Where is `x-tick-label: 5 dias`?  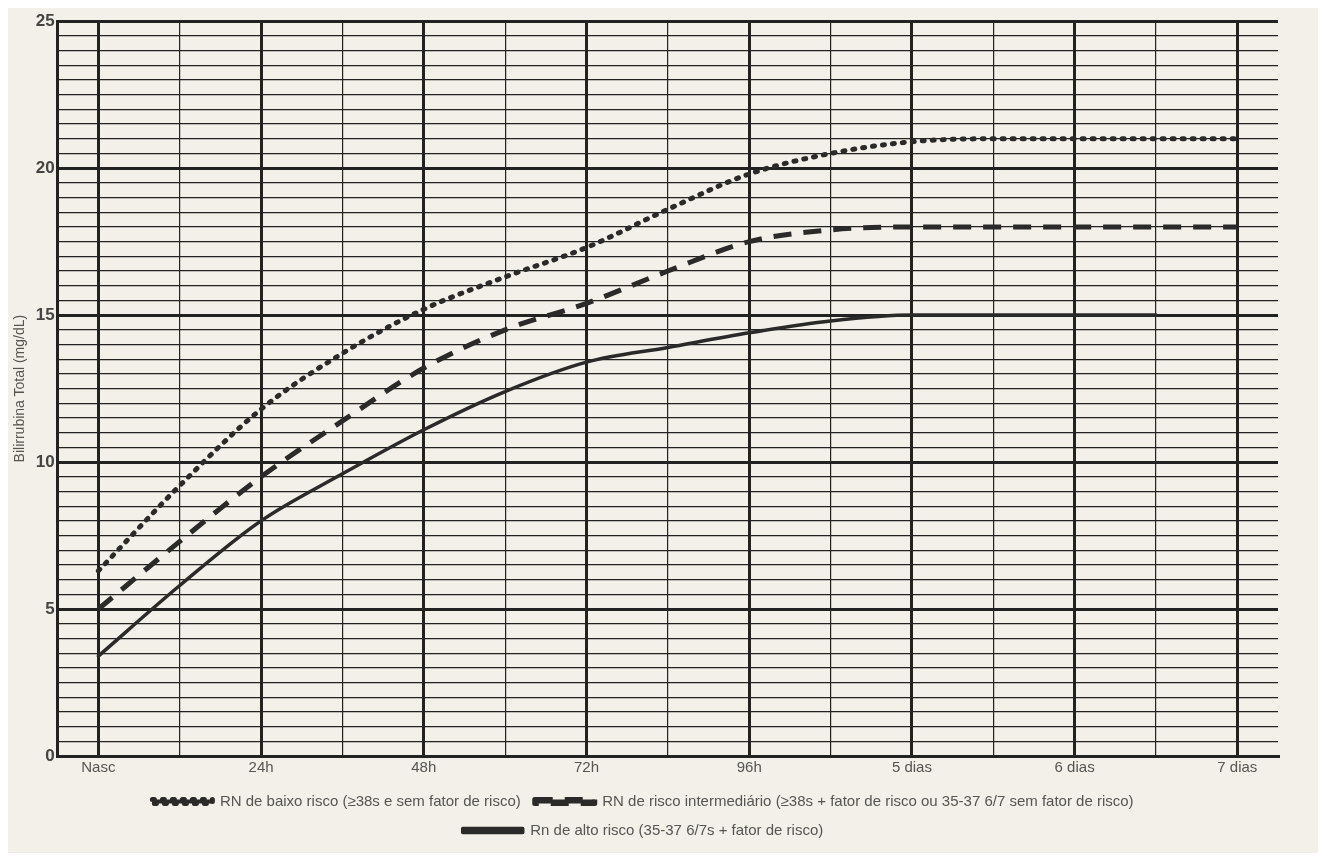
x-tick-label: 5 dias is located at coordinates (911, 767).